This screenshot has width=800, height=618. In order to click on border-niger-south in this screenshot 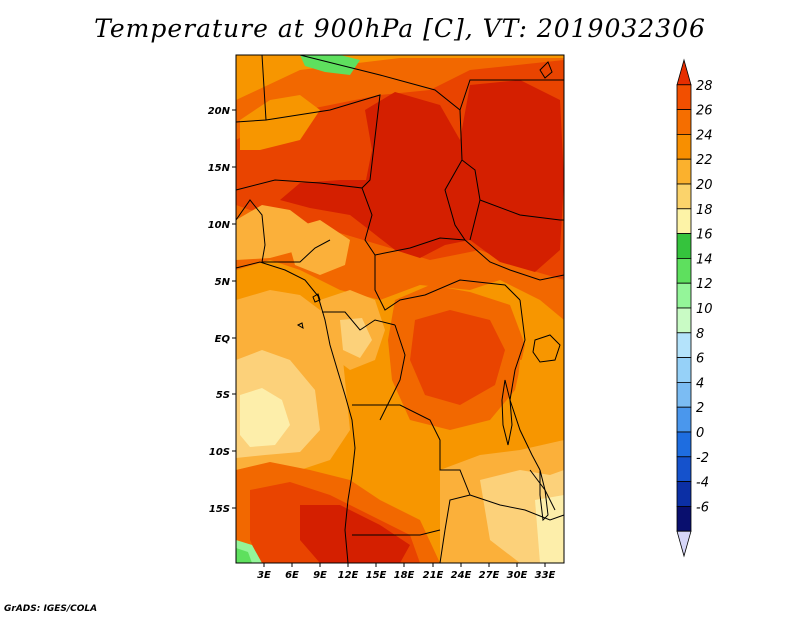, I will do `click(323, 141)`.